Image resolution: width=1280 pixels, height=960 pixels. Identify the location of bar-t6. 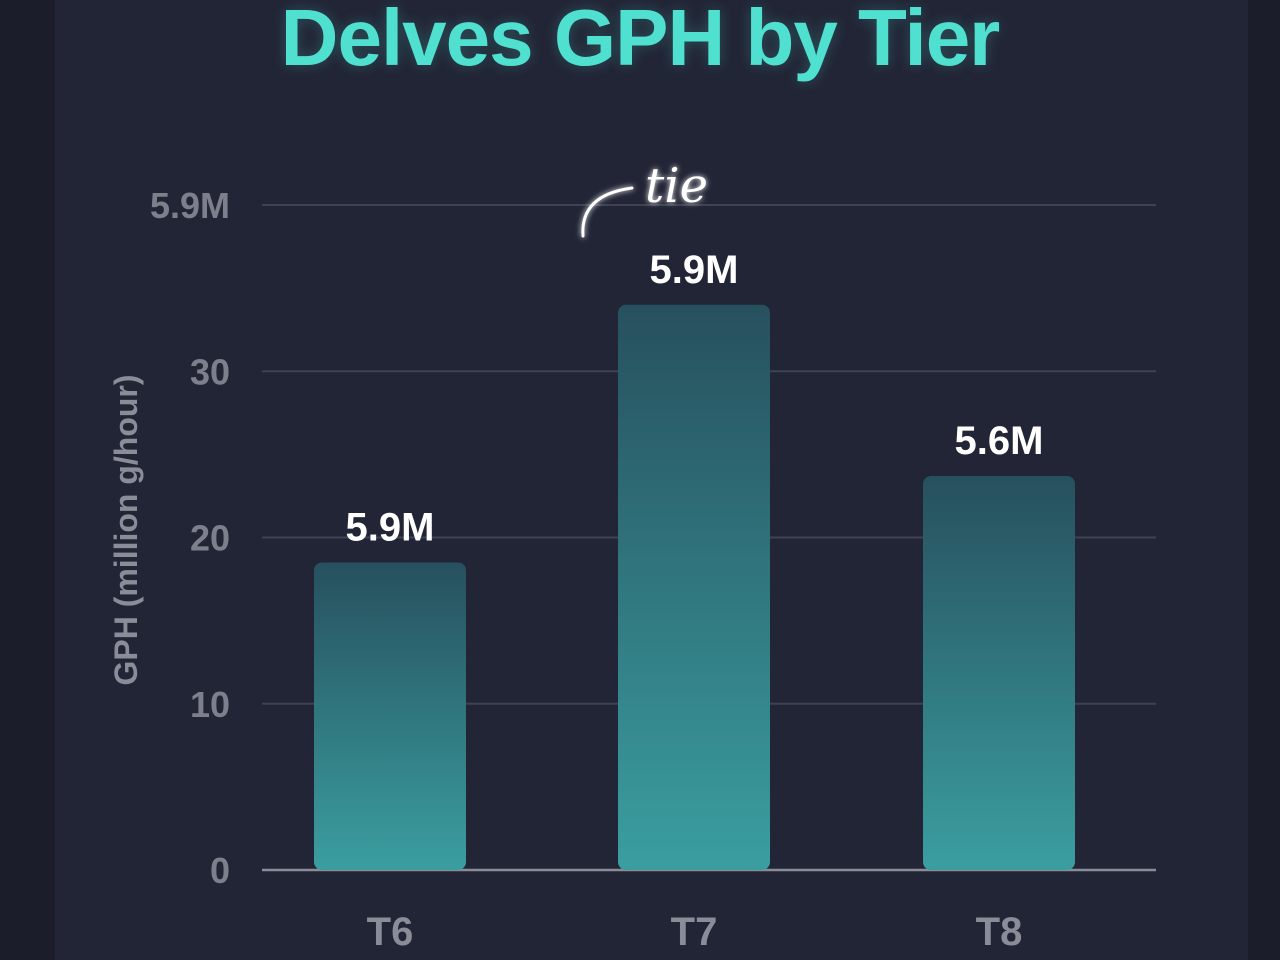
(390, 716).